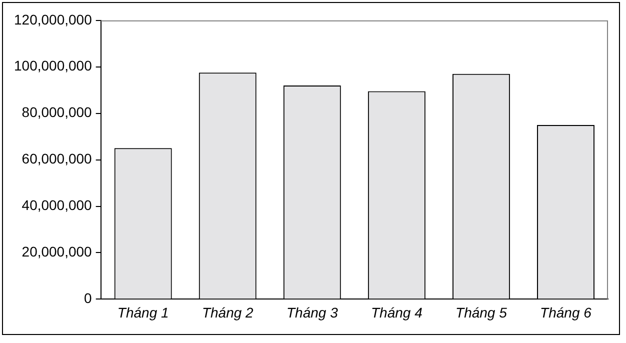 Image resolution: width=626 pixels, height=343 pixels. What do you see at coordinates (312, 312) in the screenshot?
I see `x-tick-label: Tháng 3` at bounding box center [312, 312].